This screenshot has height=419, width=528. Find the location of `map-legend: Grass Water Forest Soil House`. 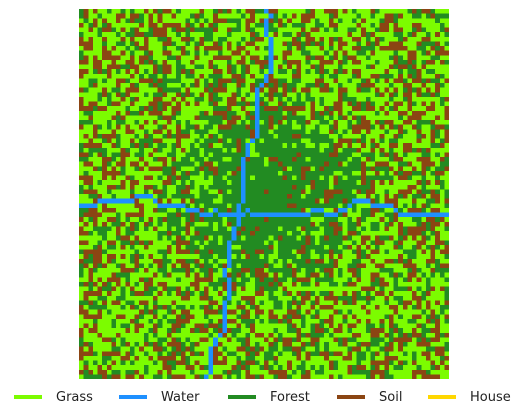

map-legend: Grass Water Forest Soil House is located at coordinates (264, 397).